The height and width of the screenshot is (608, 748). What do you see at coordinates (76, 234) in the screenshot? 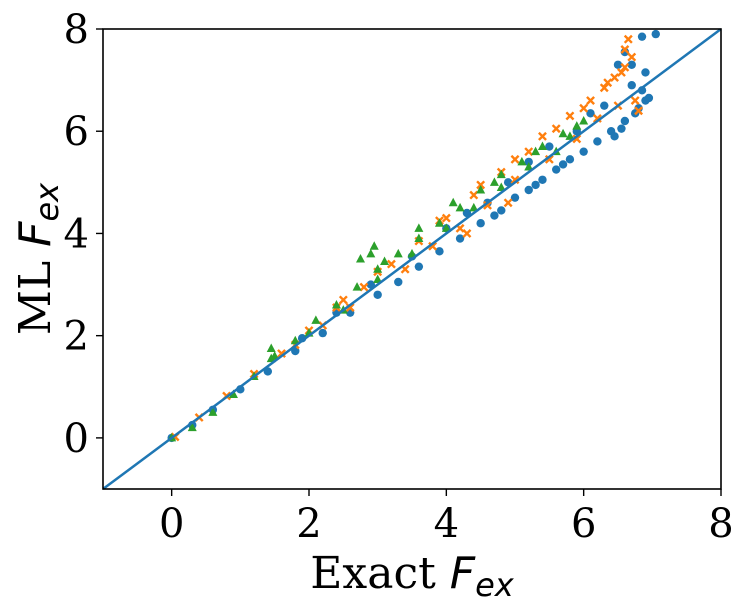
I see `y-tick-label: 4` at bounding box center [76, 234].